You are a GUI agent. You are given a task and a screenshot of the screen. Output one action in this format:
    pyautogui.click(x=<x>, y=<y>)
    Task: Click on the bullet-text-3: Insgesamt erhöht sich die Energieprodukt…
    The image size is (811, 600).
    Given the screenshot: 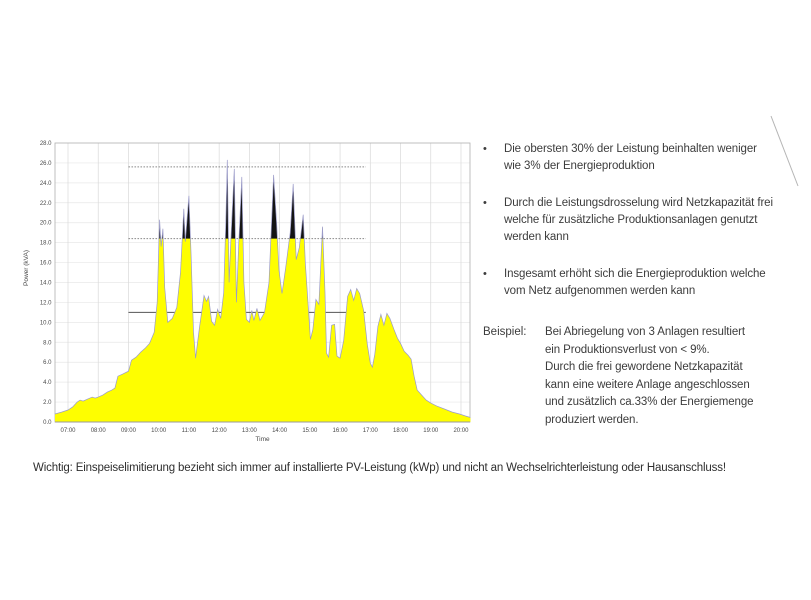 What is the action you would take?
    pyautogui.click(x=635, y=282)
    